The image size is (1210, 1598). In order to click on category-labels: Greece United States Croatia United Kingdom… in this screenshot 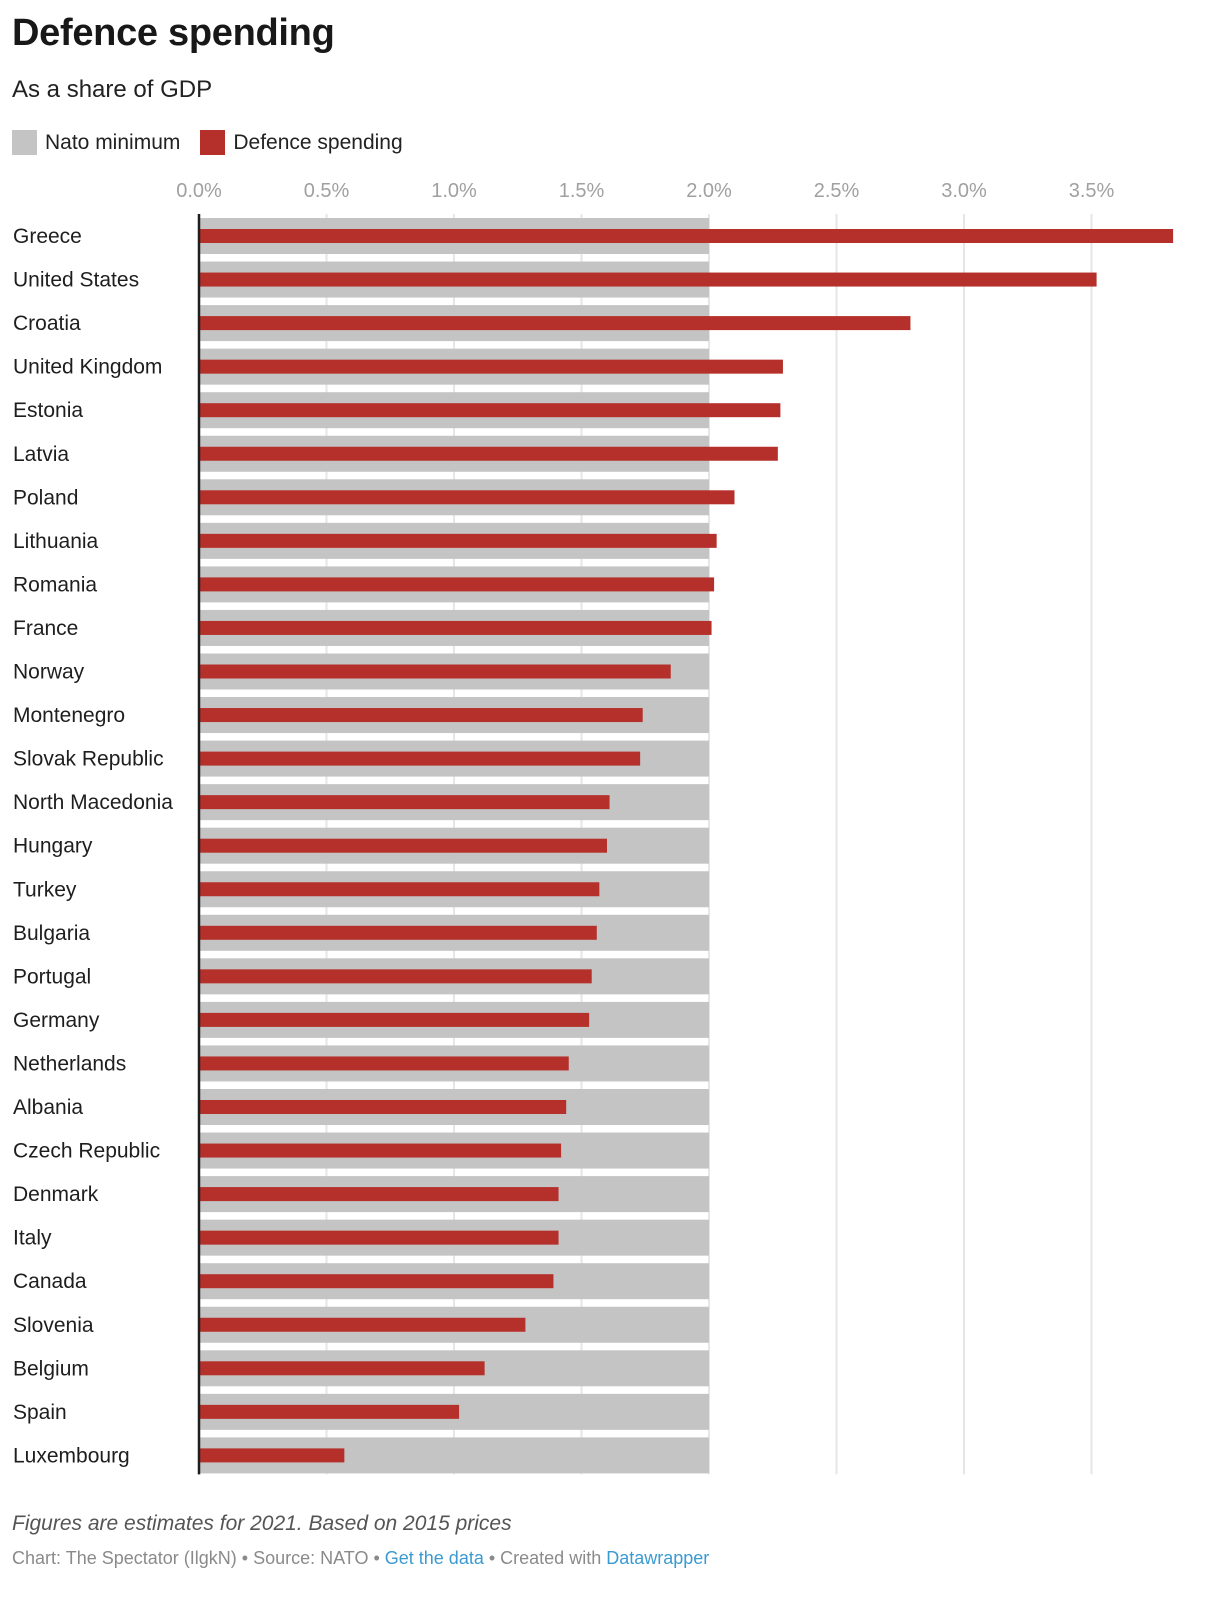, I will do `click(93, 846)`.